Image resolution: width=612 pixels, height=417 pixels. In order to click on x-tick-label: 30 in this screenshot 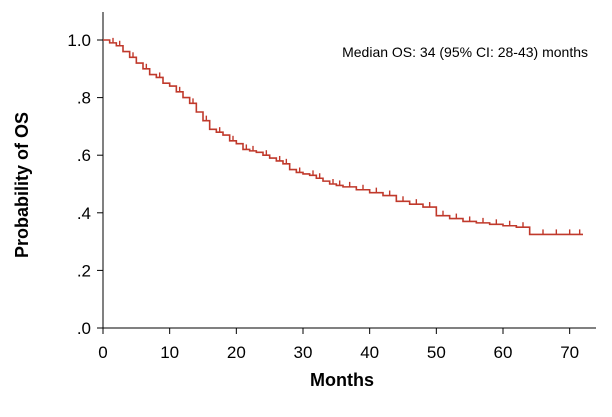, I will do `click(303, 352)`.